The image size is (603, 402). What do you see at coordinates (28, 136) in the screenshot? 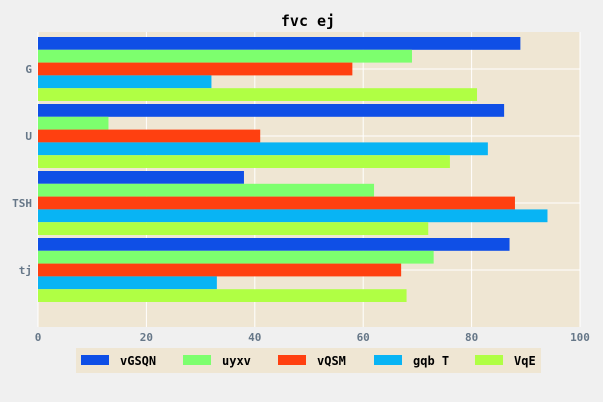
I see `y-tick-label: U` at bounding box center [28, 136].